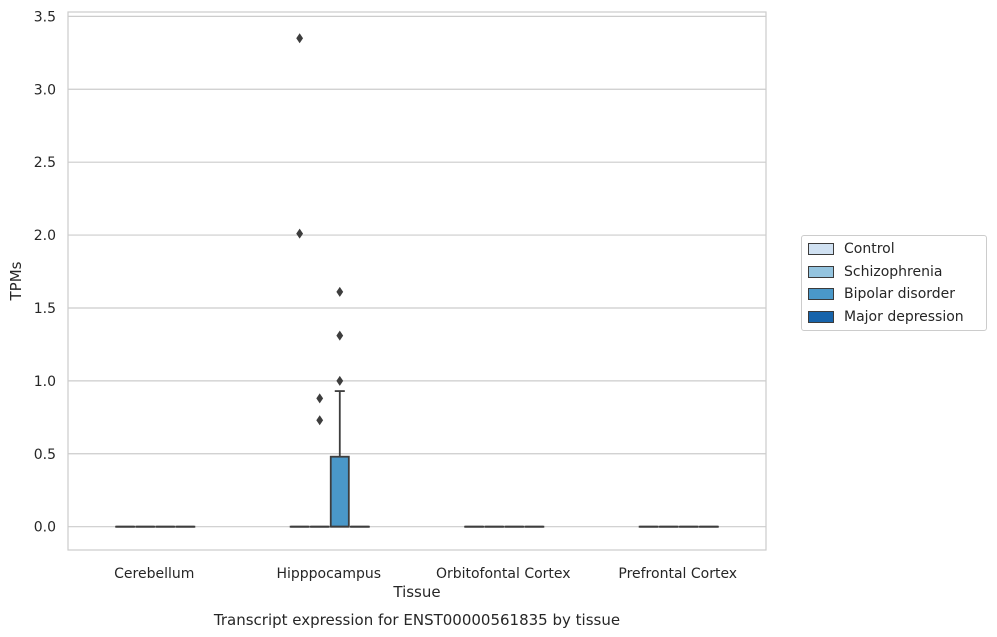 The width and height of the screenshot is (997, 637). I want to click on y-tick-label: 2.0, so click(45, 236).